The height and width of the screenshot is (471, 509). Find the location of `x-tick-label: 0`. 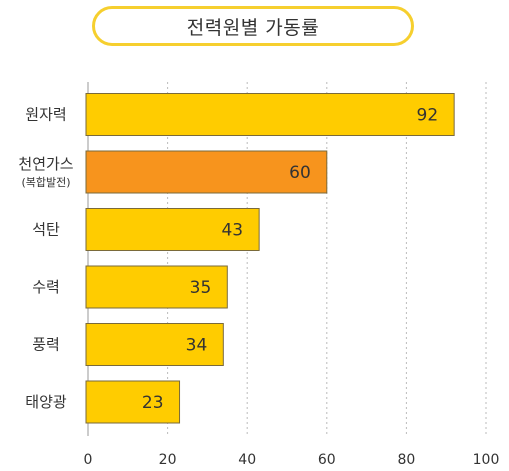

x-tick-label: 0 is located at coordinates (88, 460).